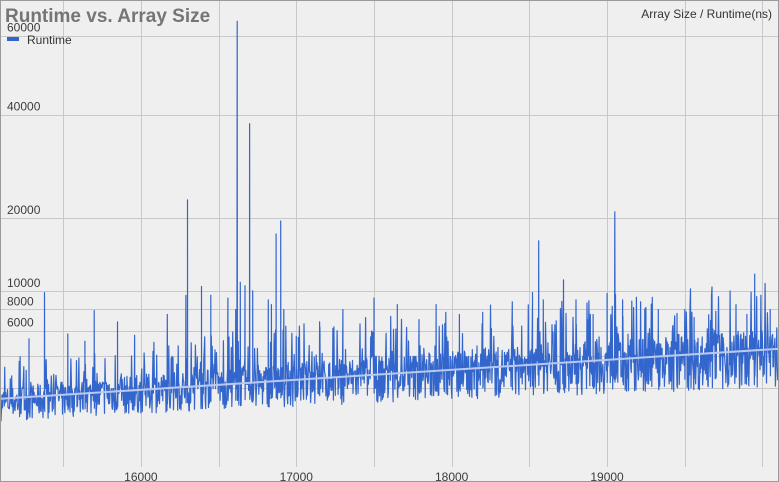 Image resolution: width=779 pixels, height=482 pixels. Describe the element at coordinates (706, 14) in the screenshot. I see `axis-title: Array Size / Runtime(ns)` at that location.